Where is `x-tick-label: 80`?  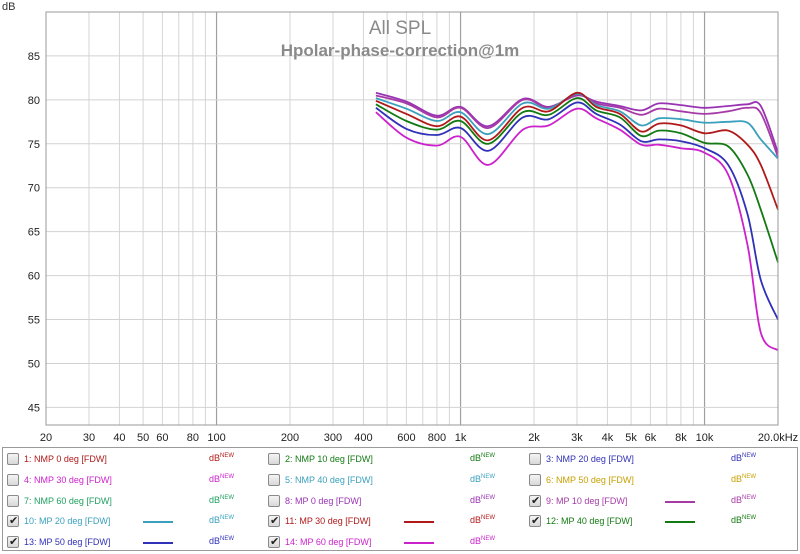
x-tick-label: 80 is located at coordinates (193, 438).